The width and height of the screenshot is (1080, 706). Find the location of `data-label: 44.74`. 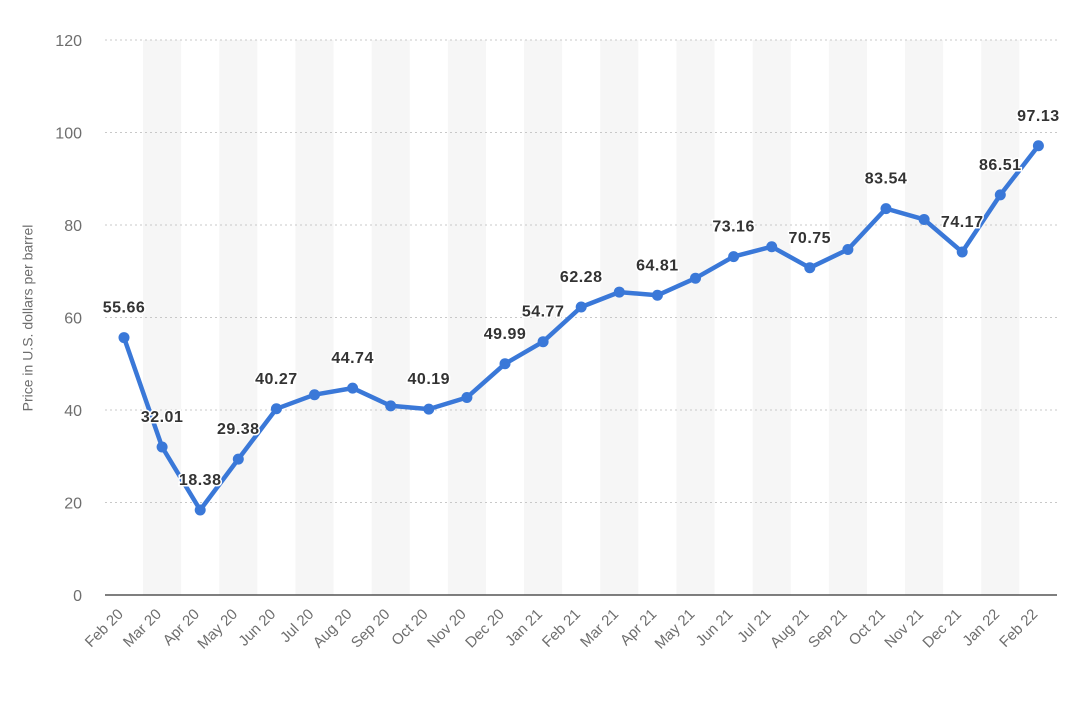

data-label: 44.74 is located at coordinates (352, 358).